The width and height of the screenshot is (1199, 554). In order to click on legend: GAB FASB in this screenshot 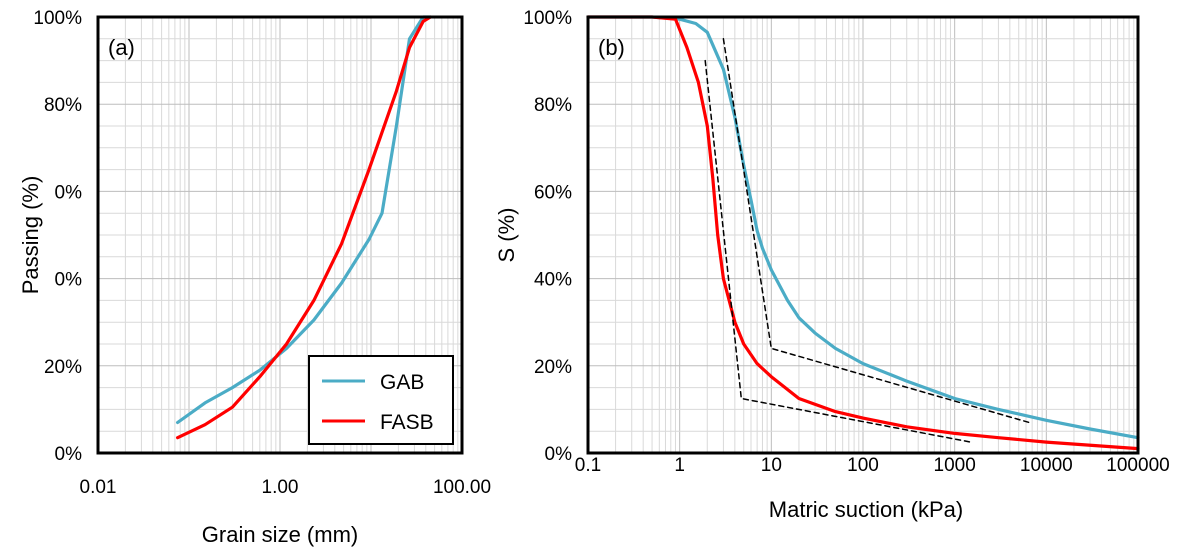, I will do `click(381, 400)`.